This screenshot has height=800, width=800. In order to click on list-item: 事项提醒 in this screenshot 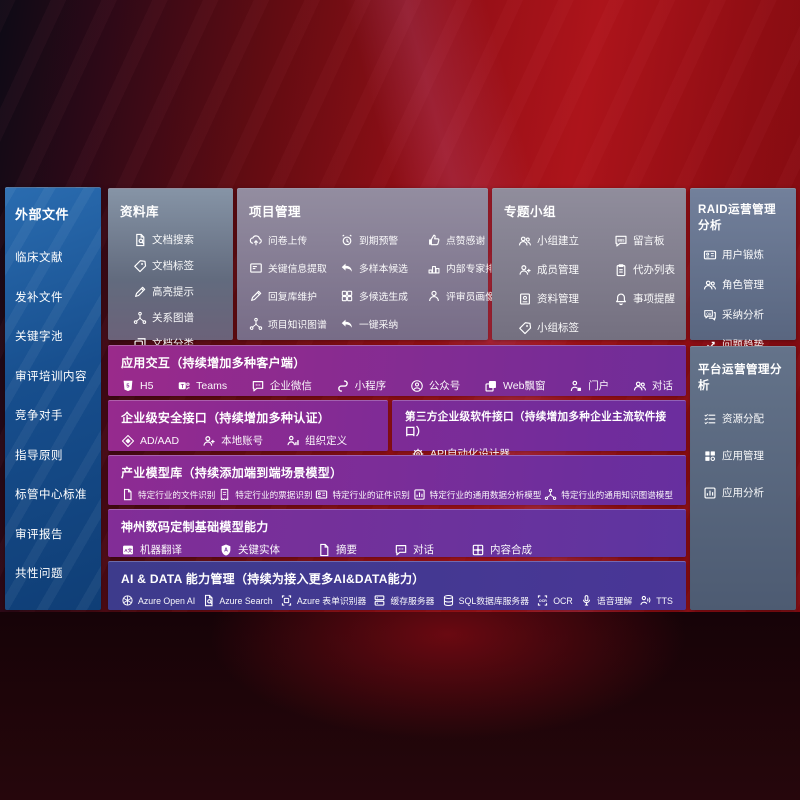, I will do `click(644, 298)`.